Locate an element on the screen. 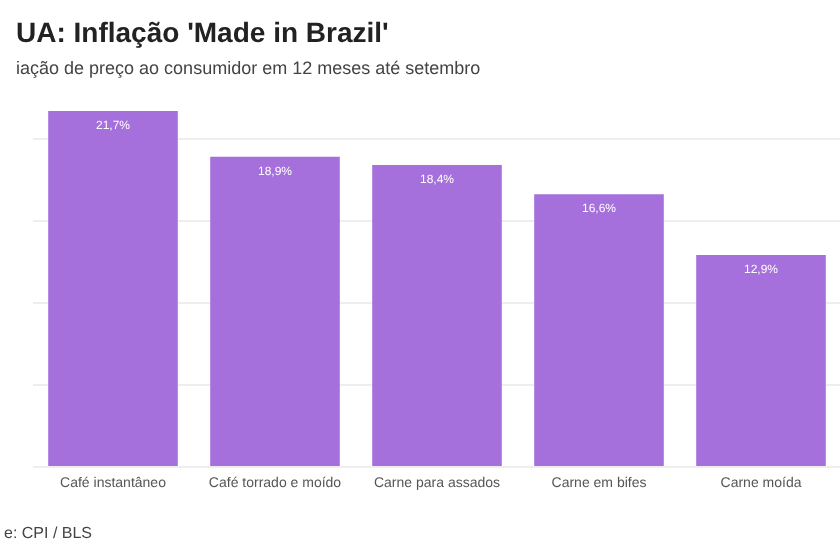 Image resolution: width=840 pixels, height=560 pixels. chart-subtitle: iação de preço ao consumidor em 12 meses até setembro is located at coordinates (248, 68).